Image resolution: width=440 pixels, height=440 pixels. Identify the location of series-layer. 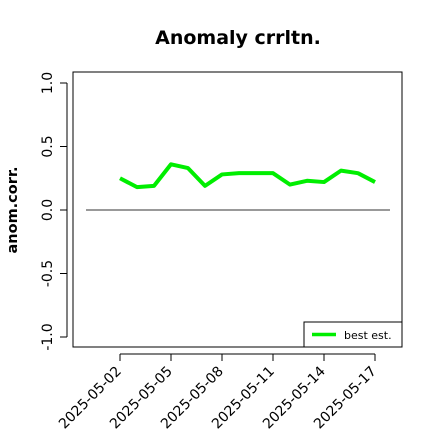
(247, 176).